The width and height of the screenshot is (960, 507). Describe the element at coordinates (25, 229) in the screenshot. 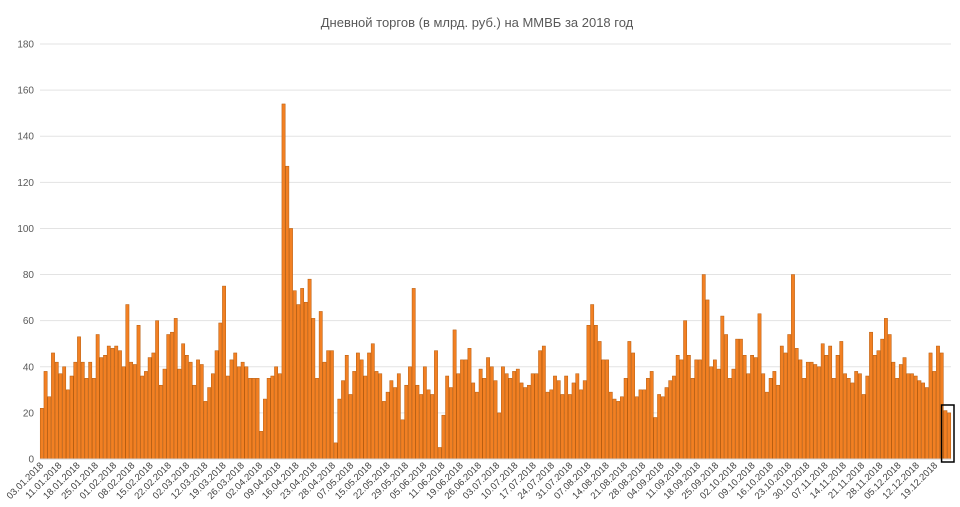

I see `y-tick-label: 100` at that location.